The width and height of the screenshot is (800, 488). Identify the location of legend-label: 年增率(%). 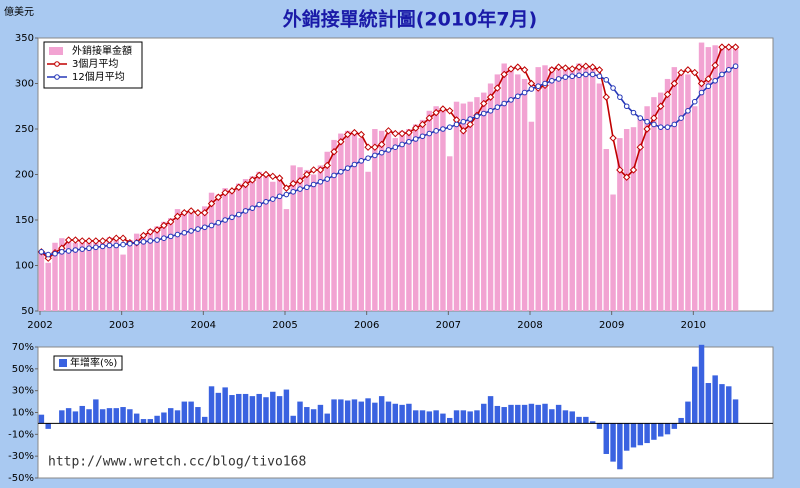
(93, 362).